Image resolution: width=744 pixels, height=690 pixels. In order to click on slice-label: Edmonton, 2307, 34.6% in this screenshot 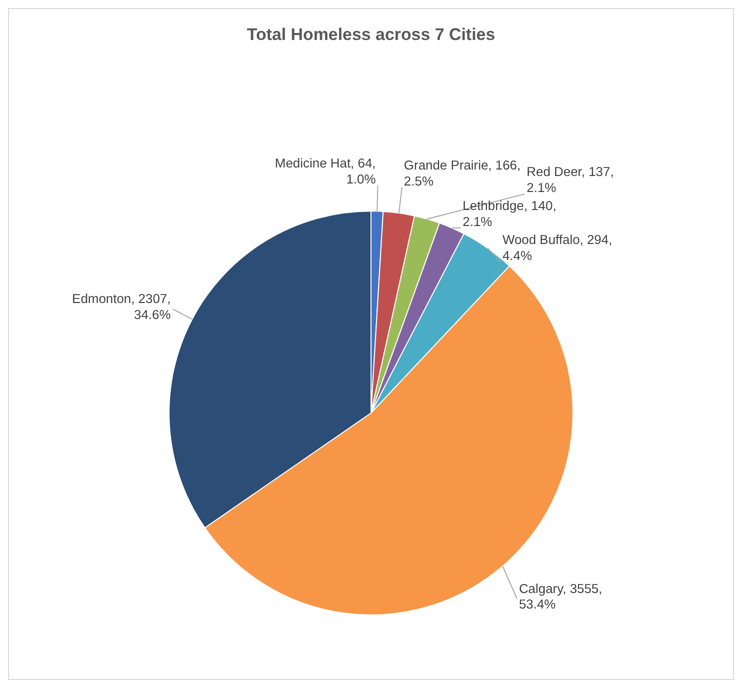, I will do `click(122, 306)`.